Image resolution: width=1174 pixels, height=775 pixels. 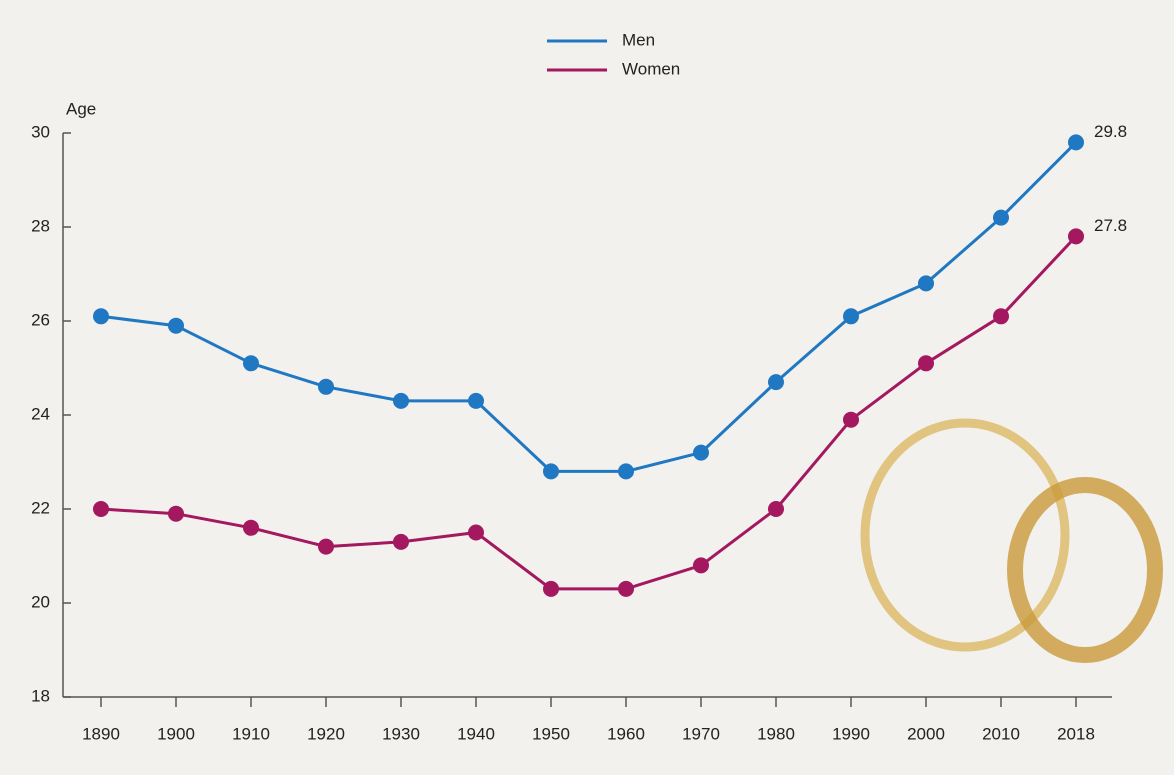 I want to click on x-tick-label: 2000, so click(x=926, y=733).